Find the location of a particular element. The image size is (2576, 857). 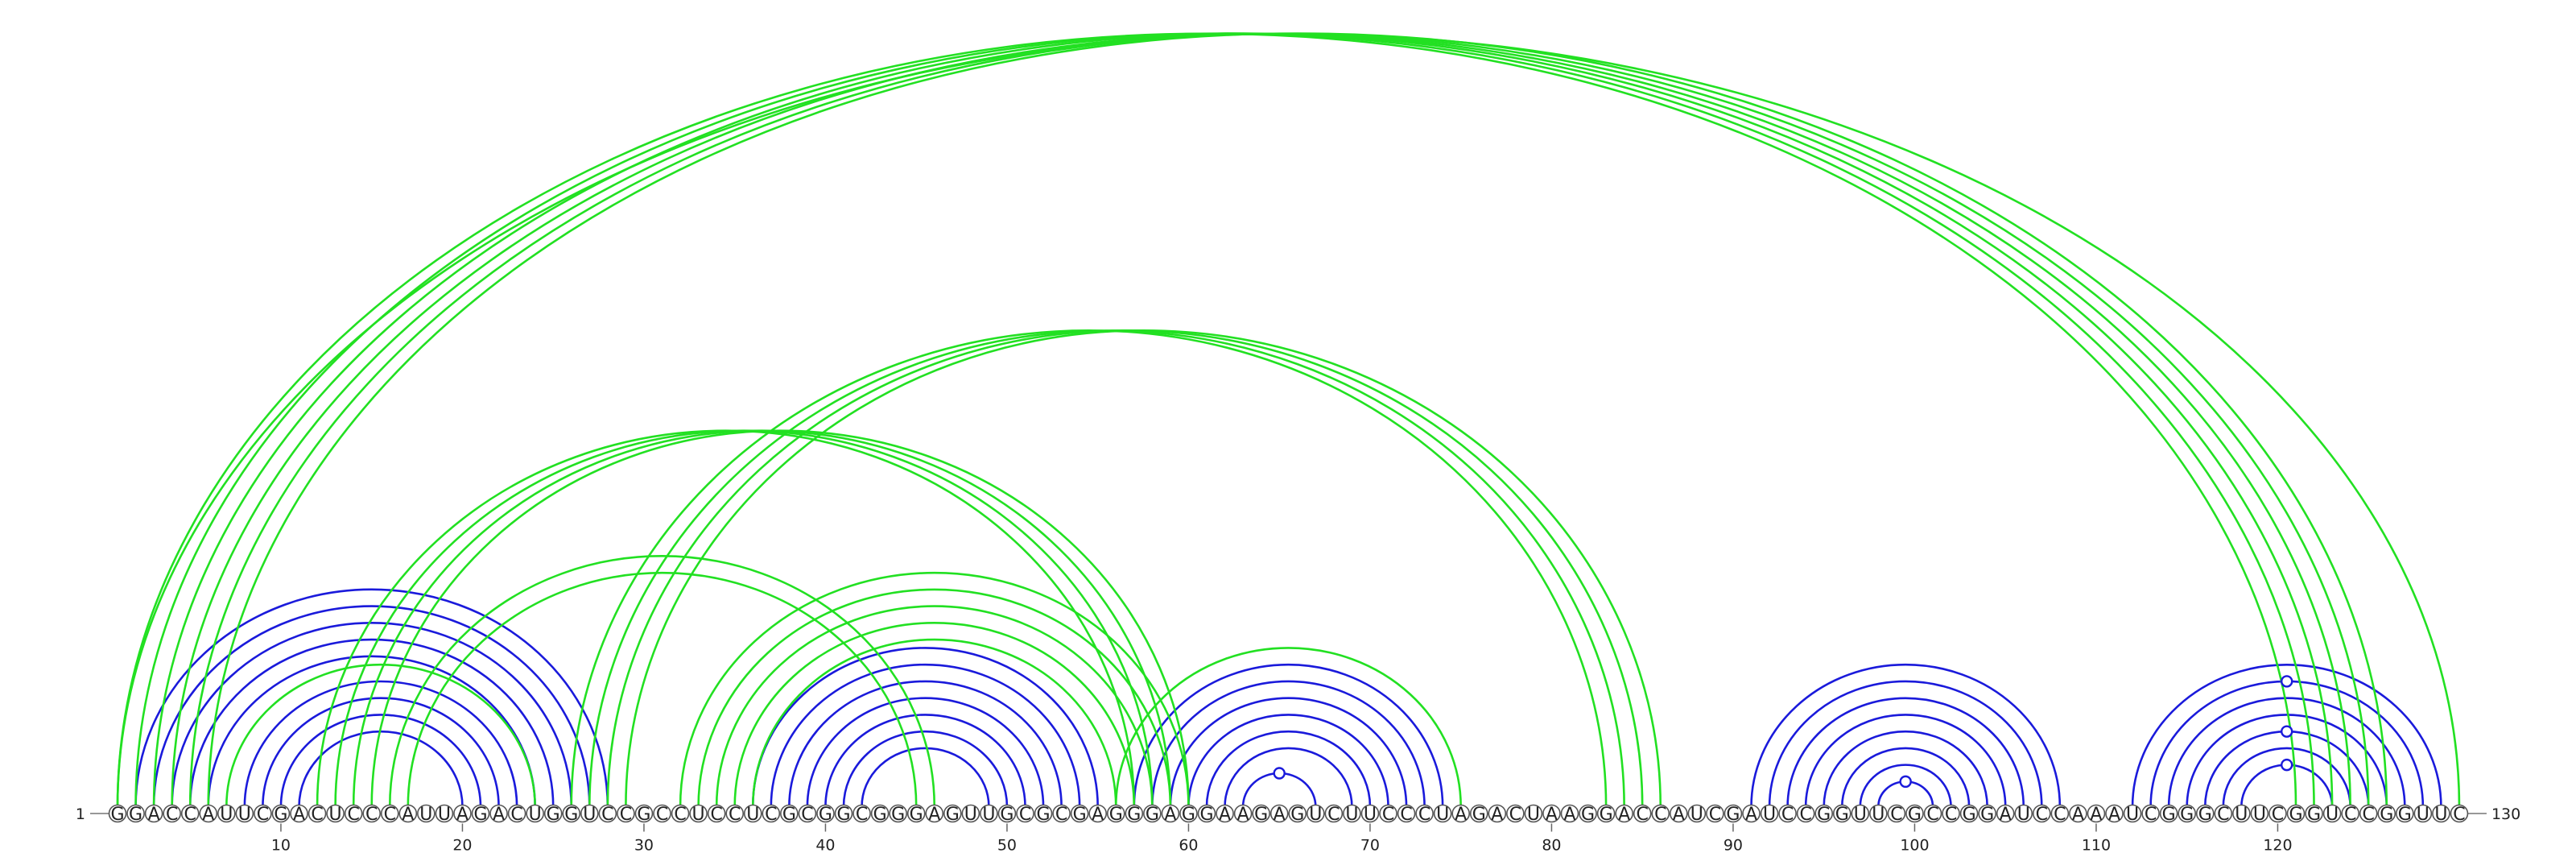

base-29: C is located at coordinates (626, 814).